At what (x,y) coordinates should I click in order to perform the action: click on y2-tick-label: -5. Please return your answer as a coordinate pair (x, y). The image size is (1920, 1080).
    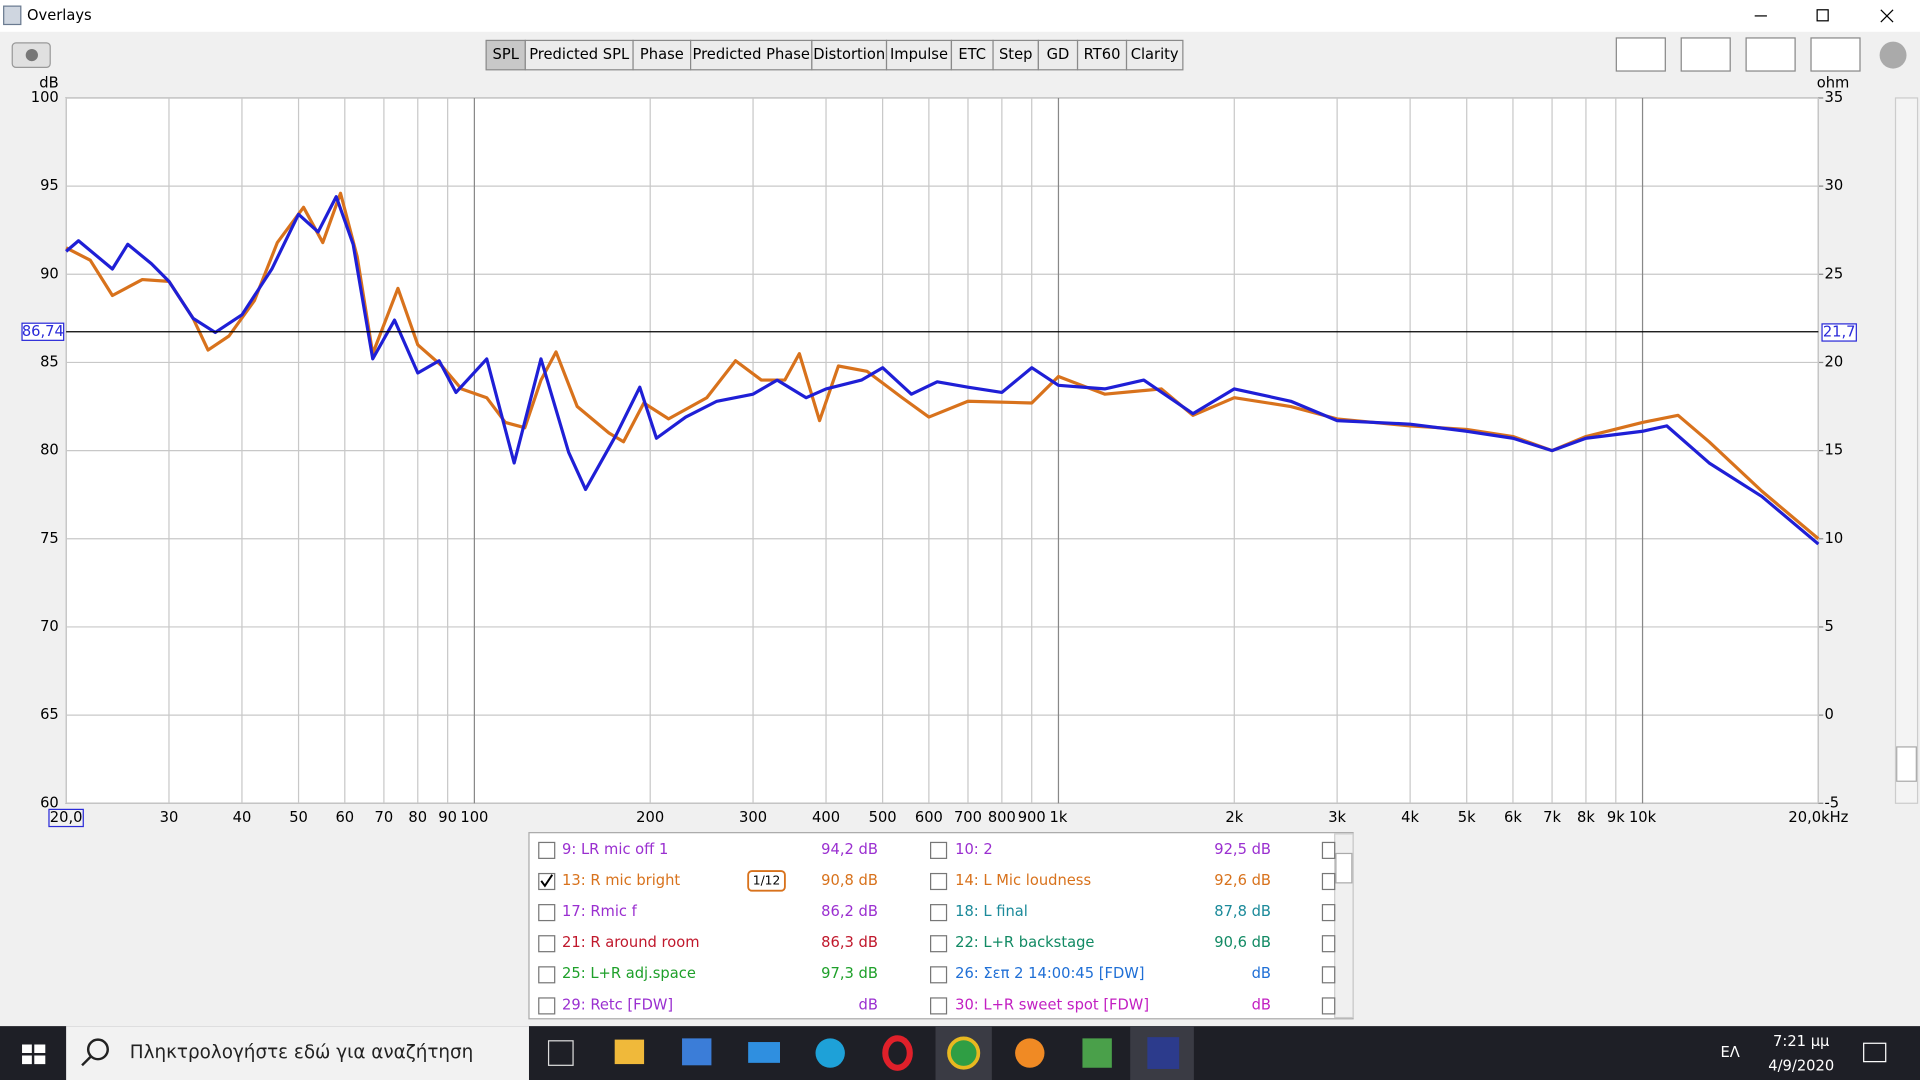
    Looking at the image, I should click on (1831, 802).